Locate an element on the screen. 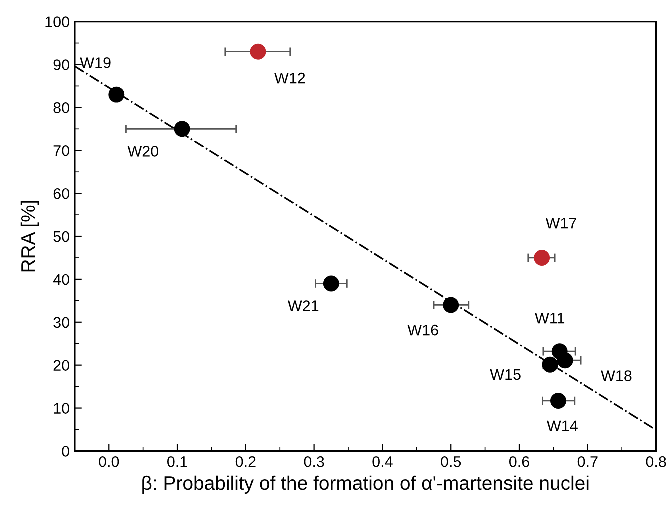 This screenshot has height=507, width=669. x-tick-label: 0.6 is located at coordinates (519, 462).